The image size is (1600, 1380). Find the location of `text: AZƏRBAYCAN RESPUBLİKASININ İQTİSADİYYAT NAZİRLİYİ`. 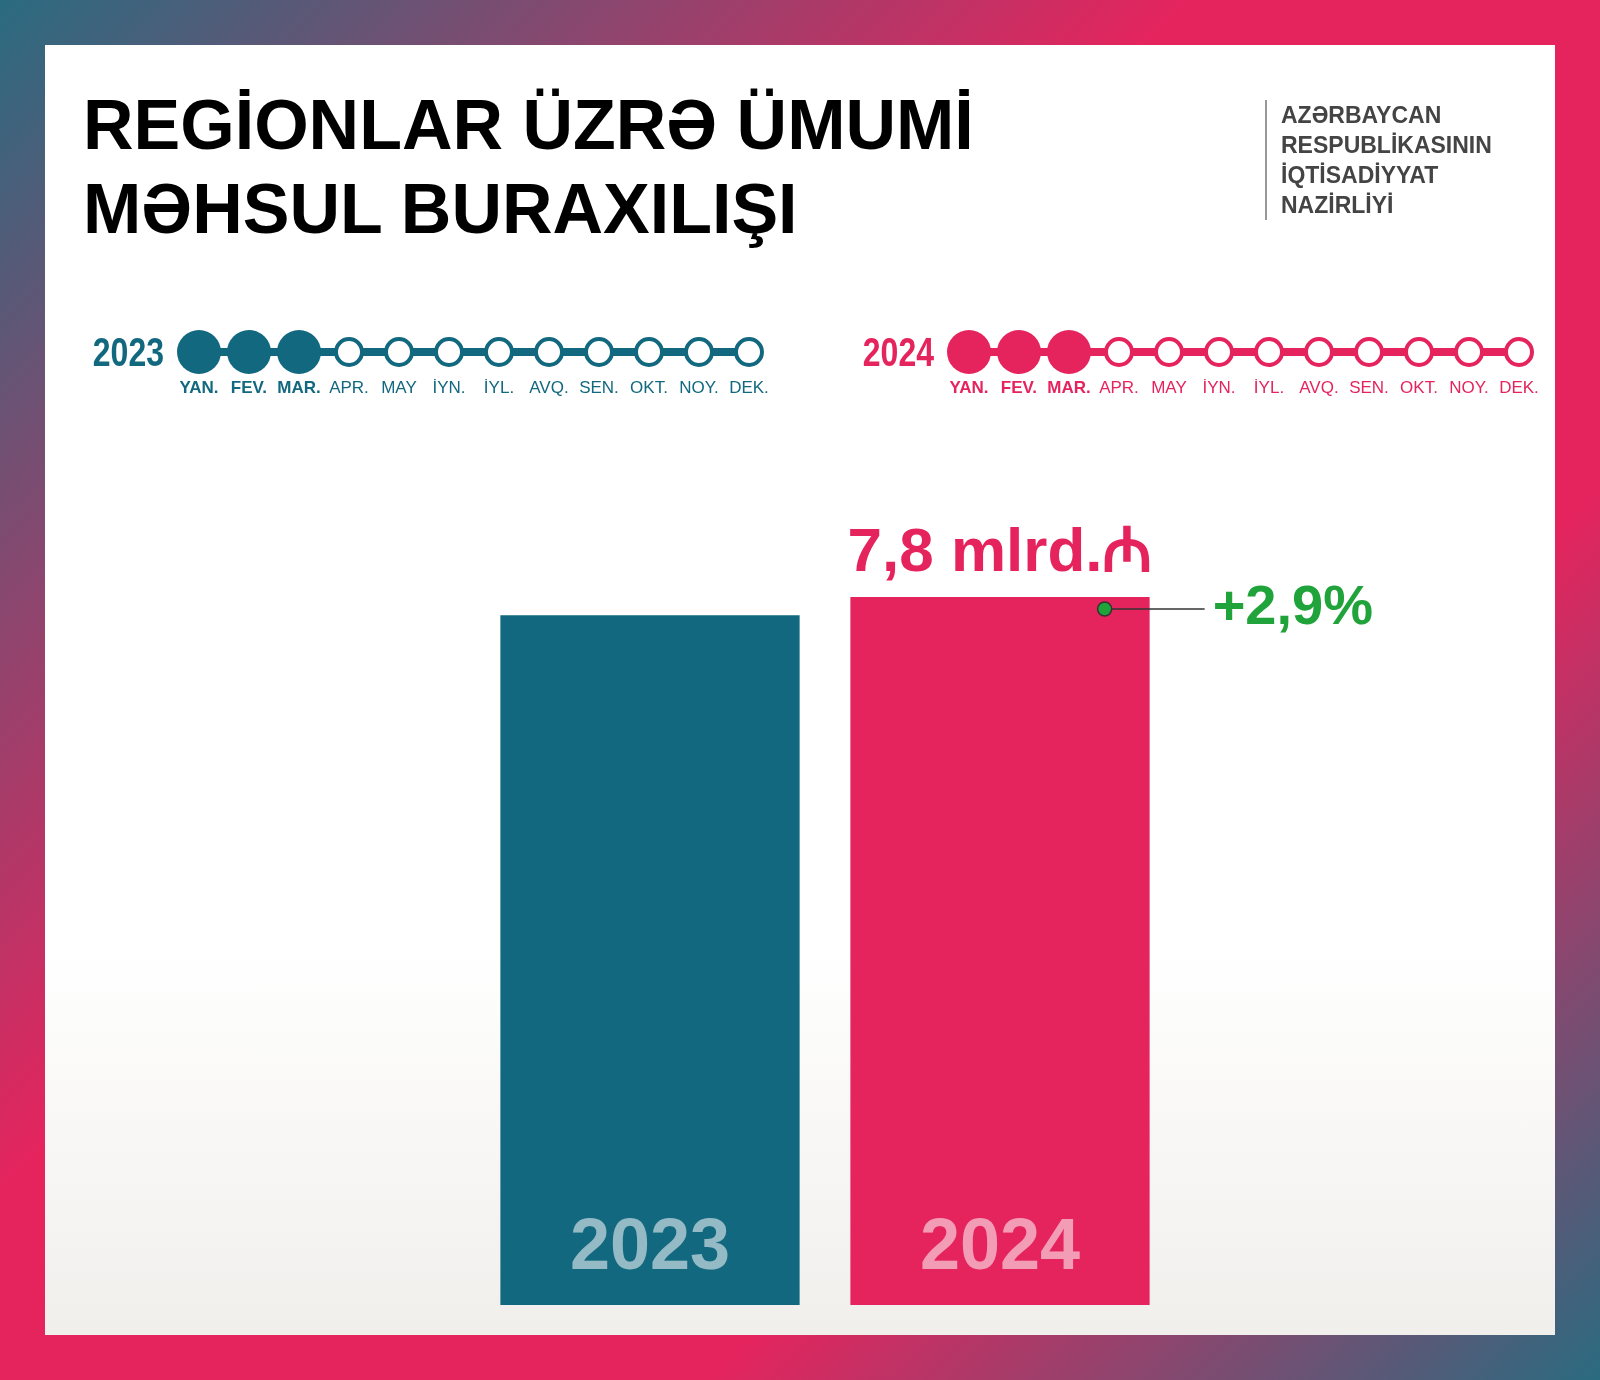

text: AZƏRBAYCAN RESPUBLİKASININ İQTİSADİYYAT NAZİRLİYİ is located at coordinates (1383, 160).